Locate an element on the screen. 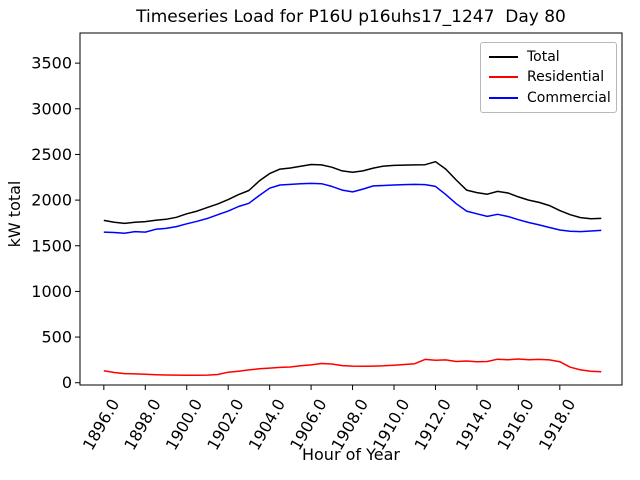 The width and height of the screenshot is (640, 480). x-tick-label: 1896.0 is located at coordinates (101, 425).